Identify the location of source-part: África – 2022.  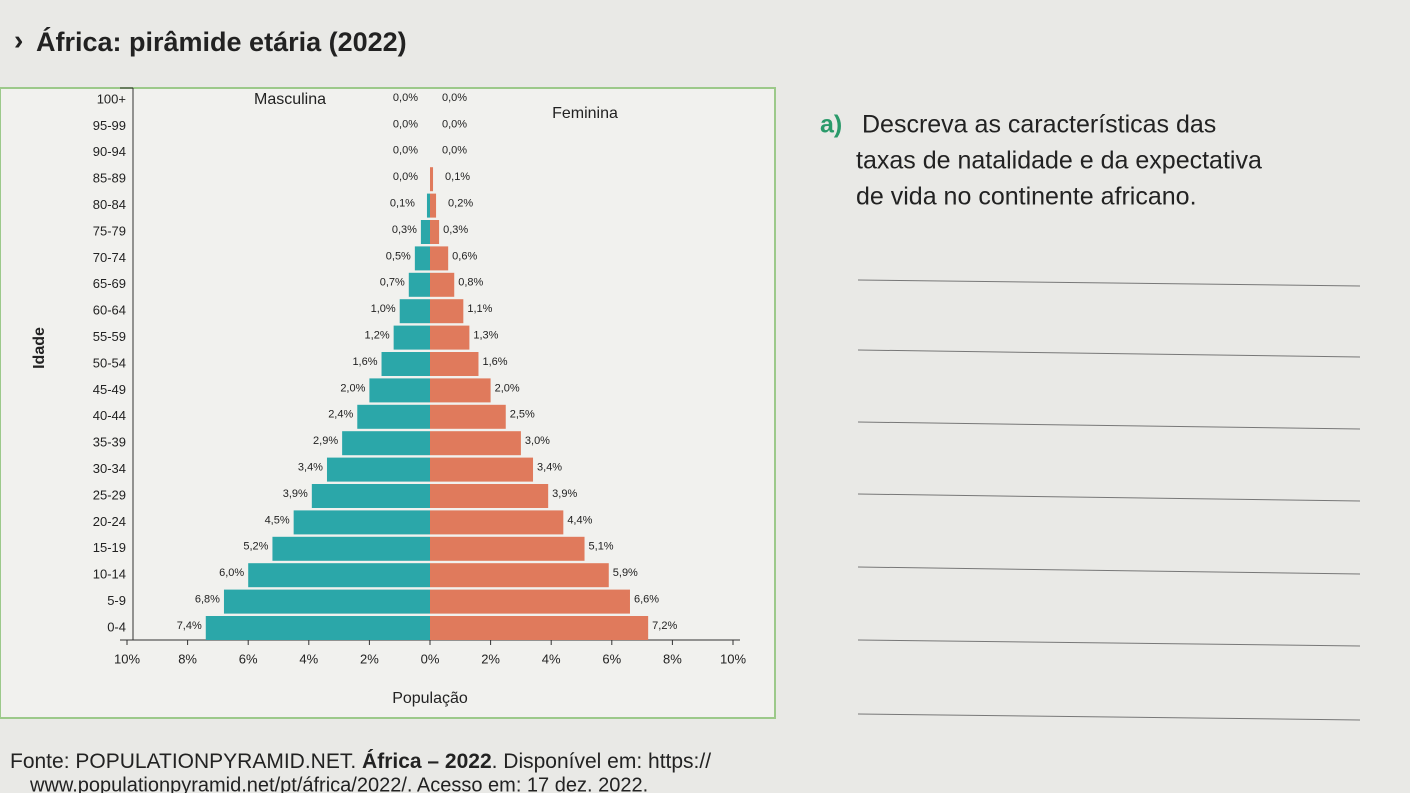
(427, 761).